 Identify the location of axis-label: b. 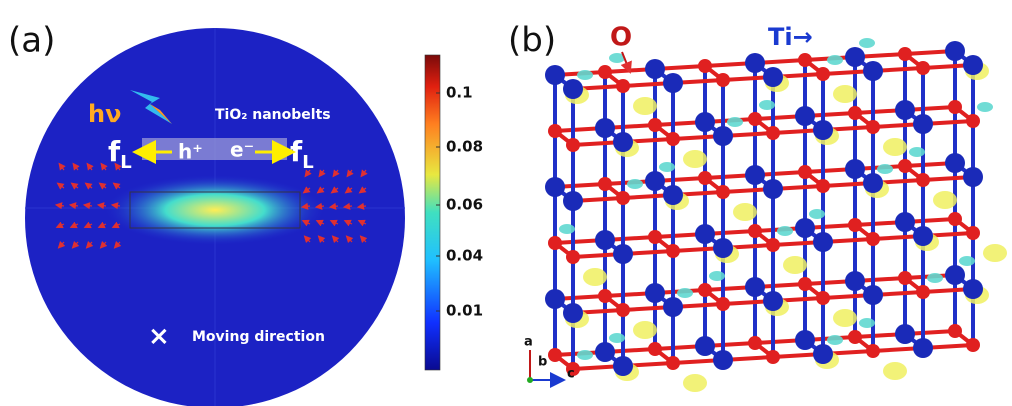
(542, 362).